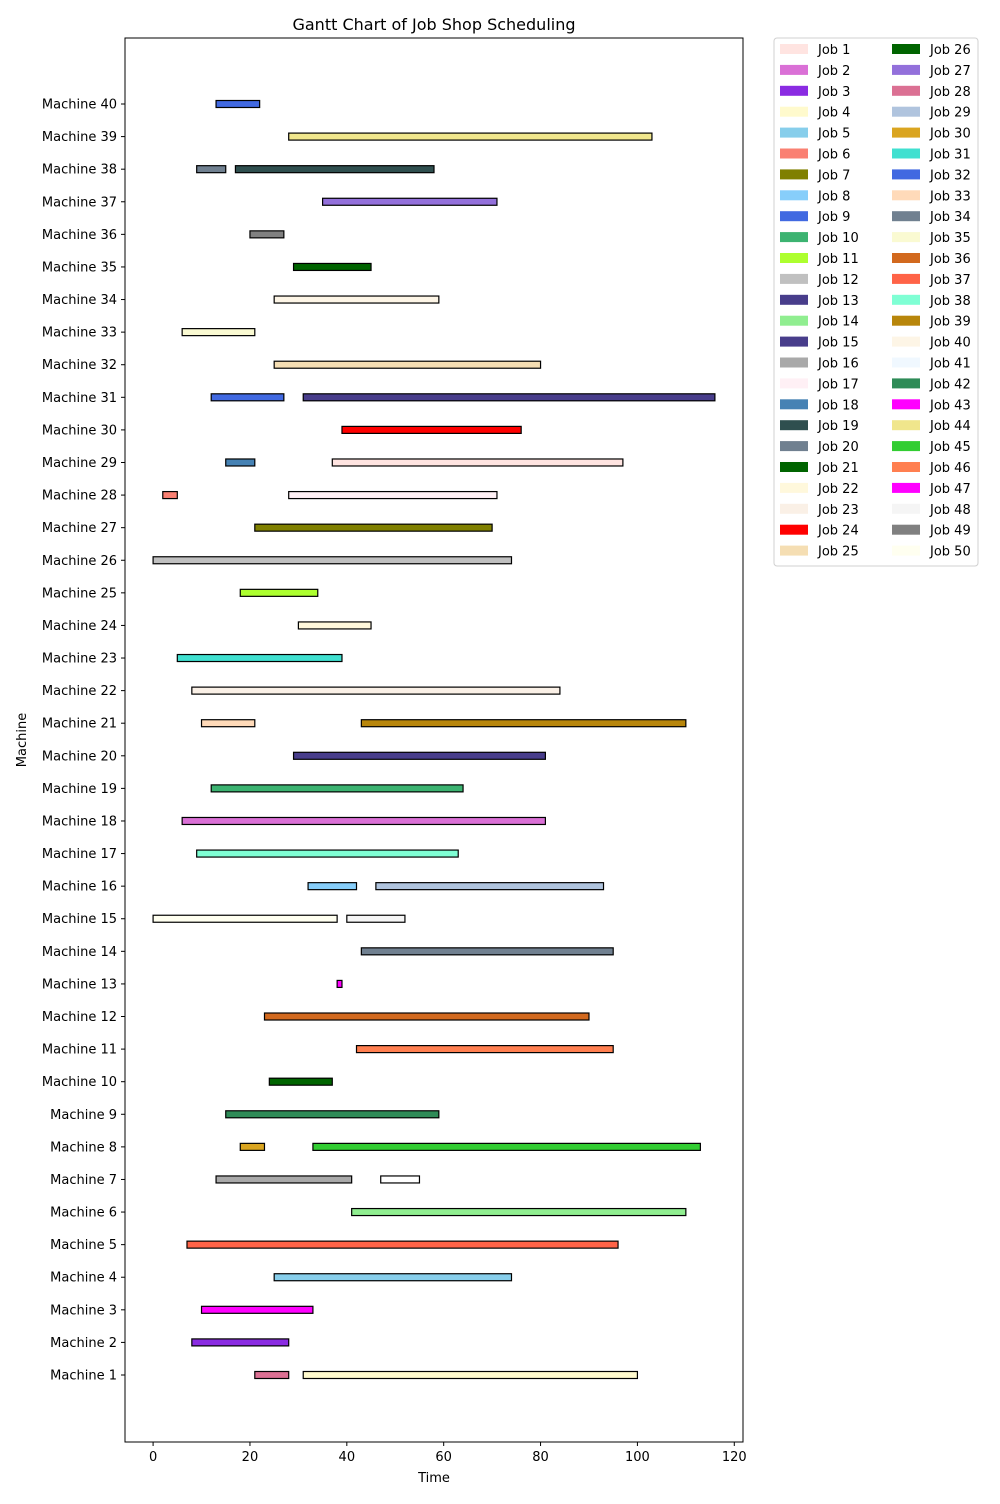  Describe the element at coordinates (950, 50) in the screenshot. I see `legend-label: Job 26` at that location.